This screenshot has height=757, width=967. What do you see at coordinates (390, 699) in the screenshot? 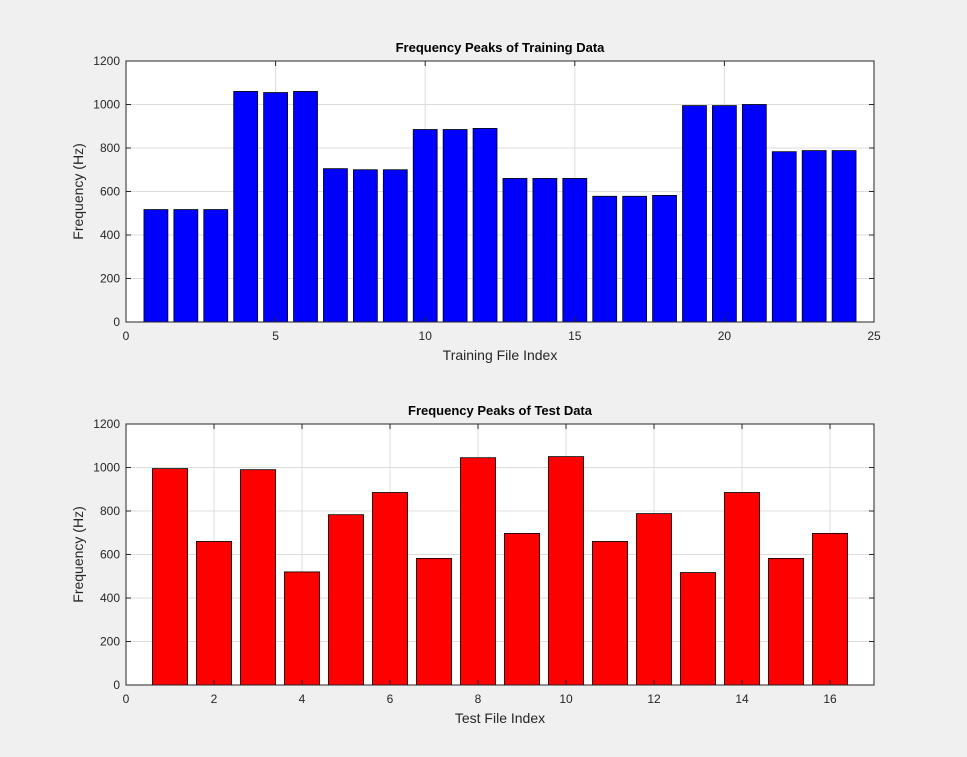
I see `x-tick-label: 6` at bounding box center [390, 699].